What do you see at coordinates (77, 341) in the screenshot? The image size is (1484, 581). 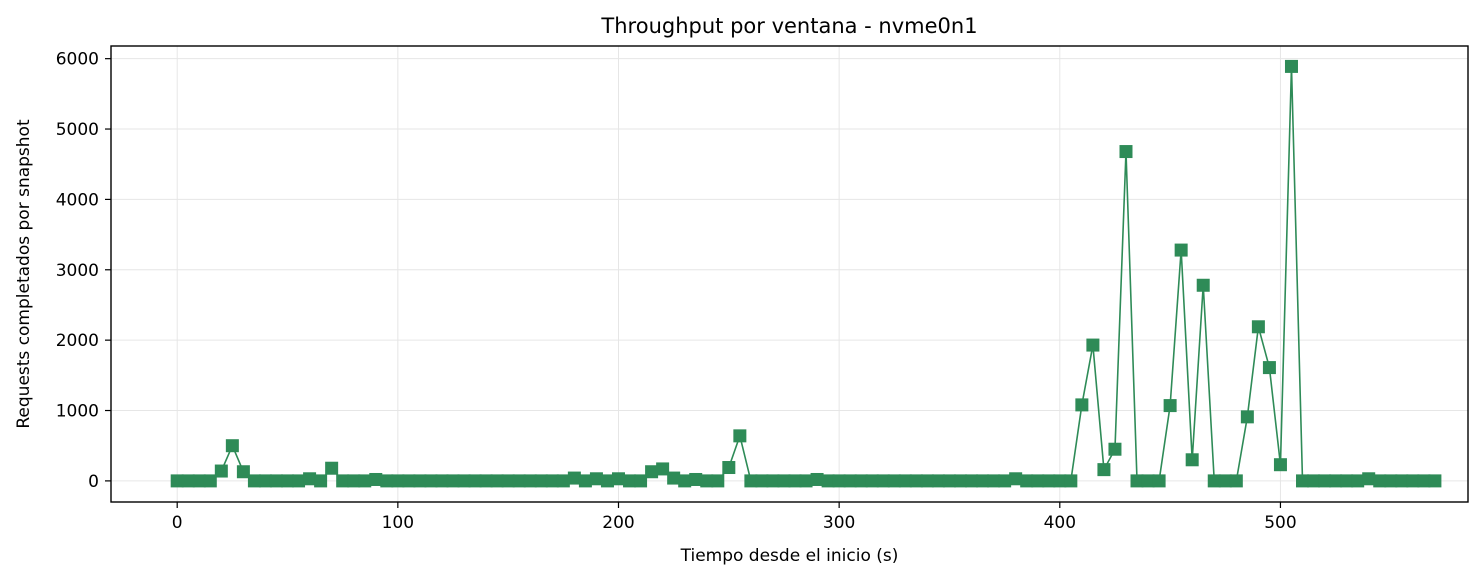 I see `y-tick-label: 2000` at bounding box center [77, 341].